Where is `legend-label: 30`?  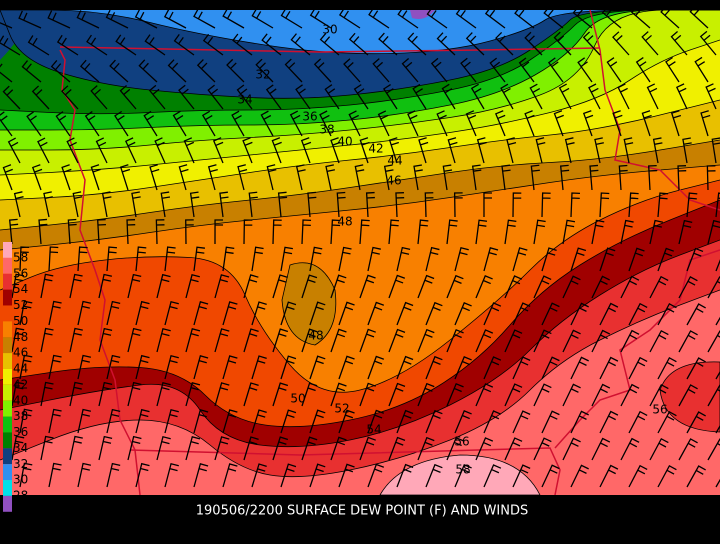 legend-label: 30 is located at coordinates (20, 480).